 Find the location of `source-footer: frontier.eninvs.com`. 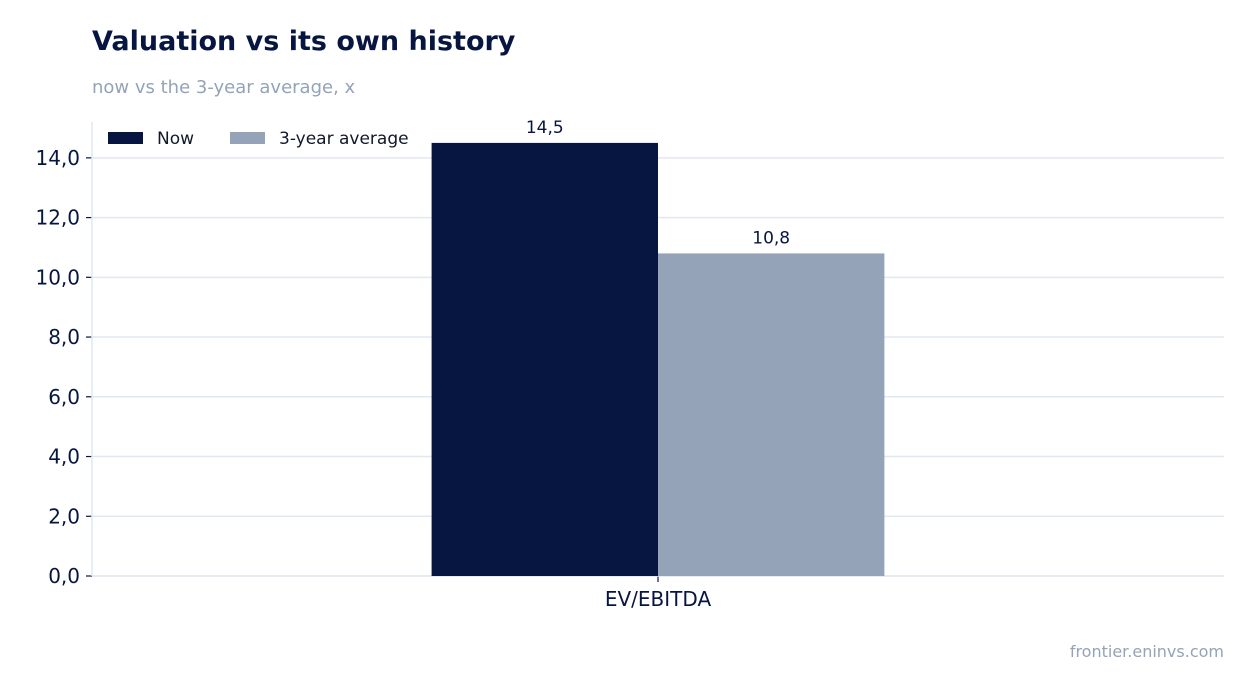

source-footer: frontier.eninvs.com is located at coordinates (1146, 651).